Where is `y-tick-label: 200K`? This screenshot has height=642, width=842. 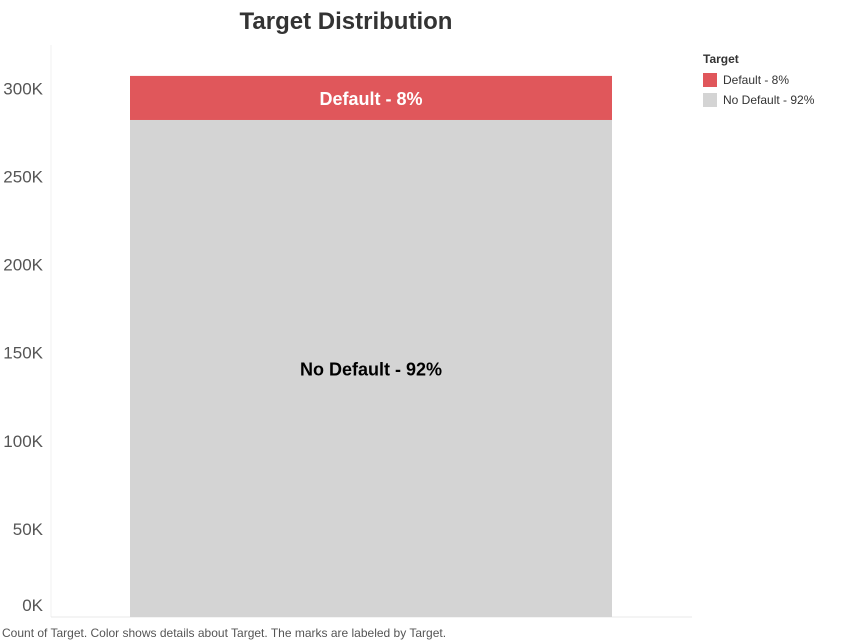 y-tick-label: 200K is located at coordinates (23, 265).